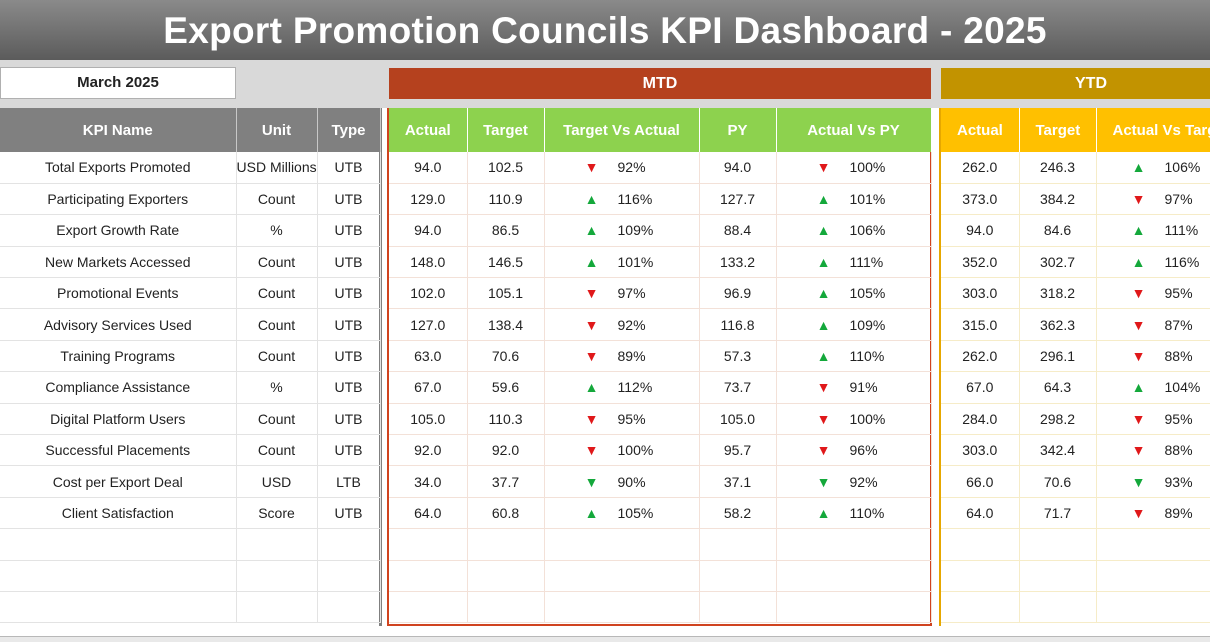 This screenshot has height=642, width=1210. Describe the element at coordinates (622, 130) in the screenshot. I see `mtd-target-vs-actual-header: Target Vs Actual` at that location.